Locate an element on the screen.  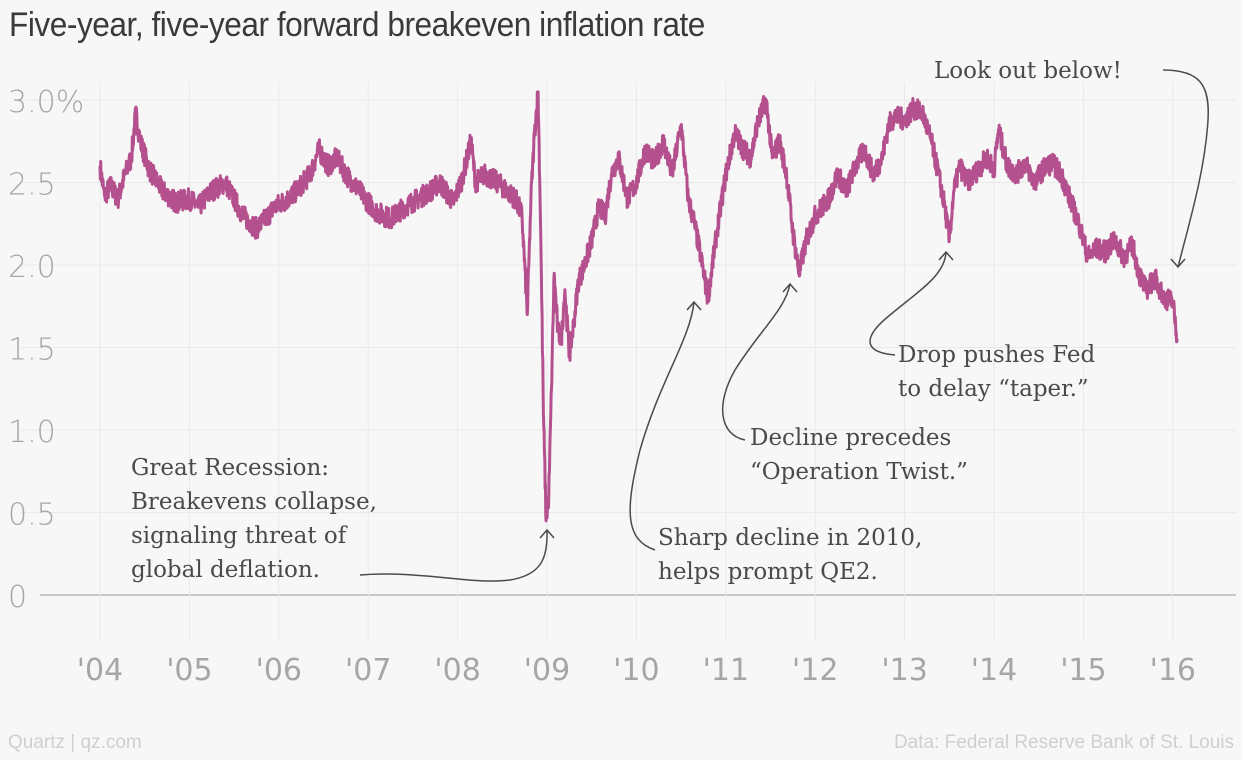
y-axis: 3.0% 2.5 2.0 1.5 1.0 0.5 0 is located at coordinates (46, 350).